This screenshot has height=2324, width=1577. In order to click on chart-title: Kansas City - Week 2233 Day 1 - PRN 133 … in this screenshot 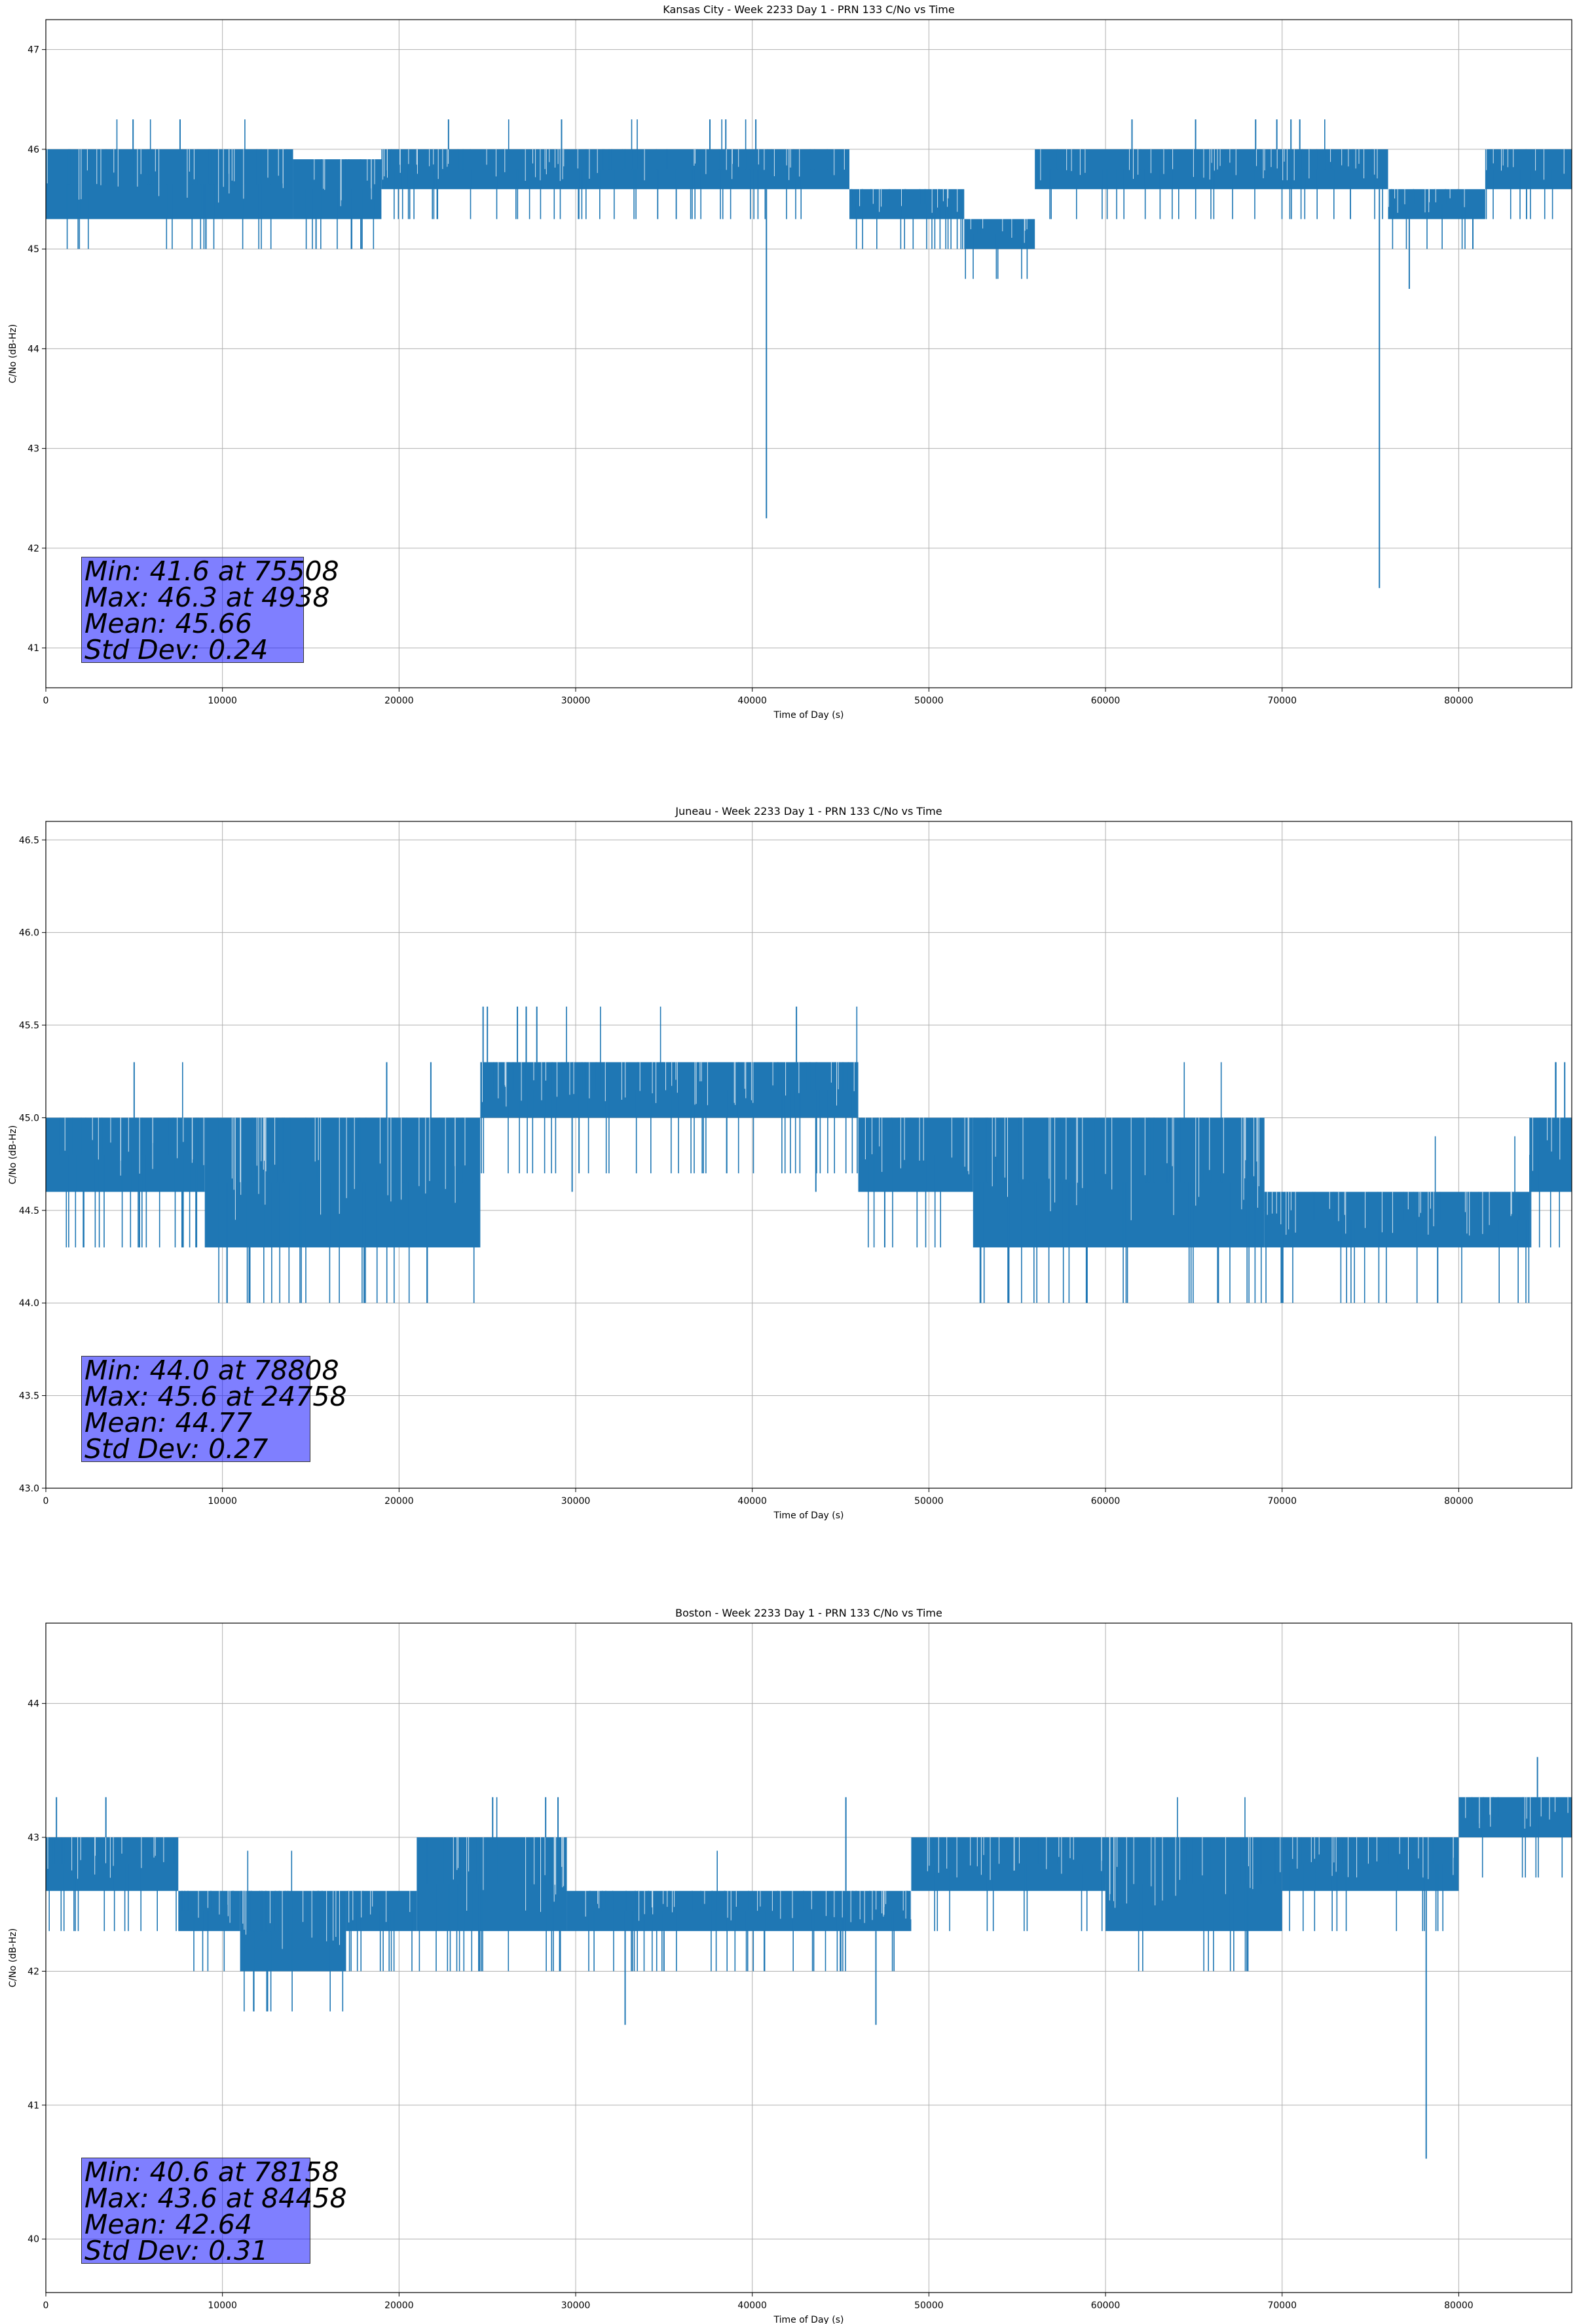, I will do `click(808, 9)`.